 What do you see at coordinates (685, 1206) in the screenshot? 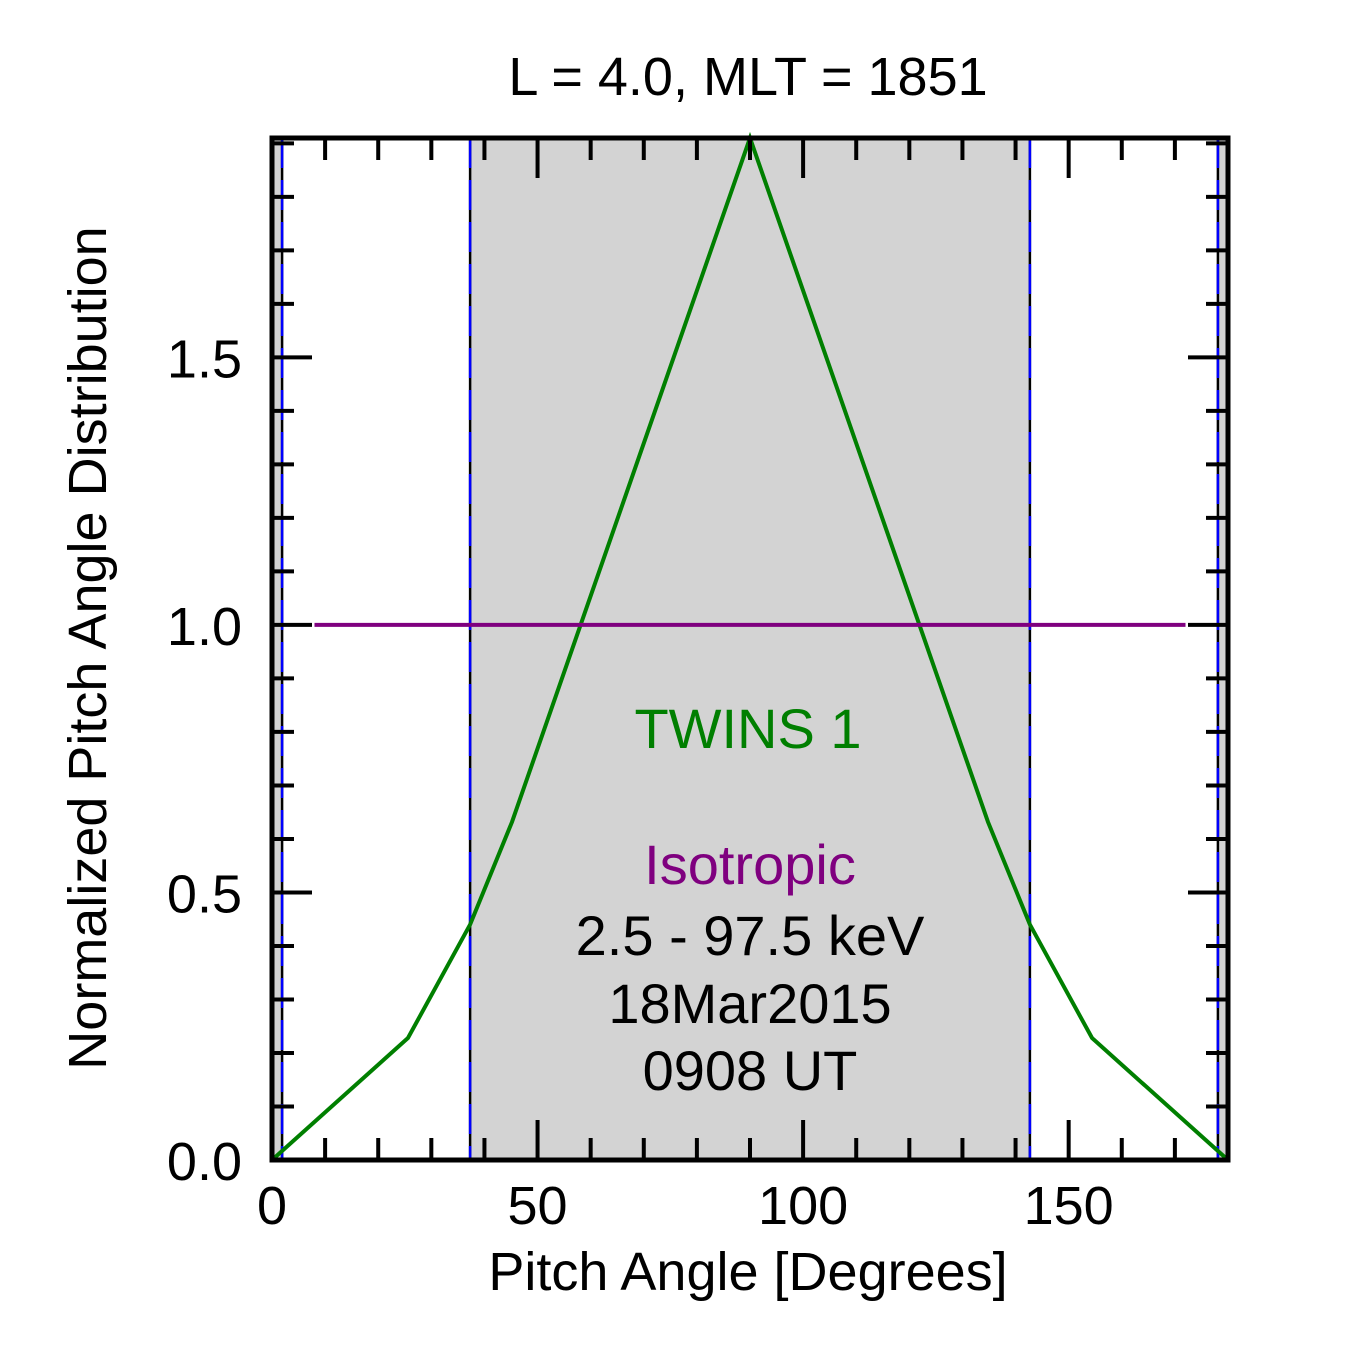
I see `x-tick-labels: 0 50 100 150` at bounding box center [685, 1206].